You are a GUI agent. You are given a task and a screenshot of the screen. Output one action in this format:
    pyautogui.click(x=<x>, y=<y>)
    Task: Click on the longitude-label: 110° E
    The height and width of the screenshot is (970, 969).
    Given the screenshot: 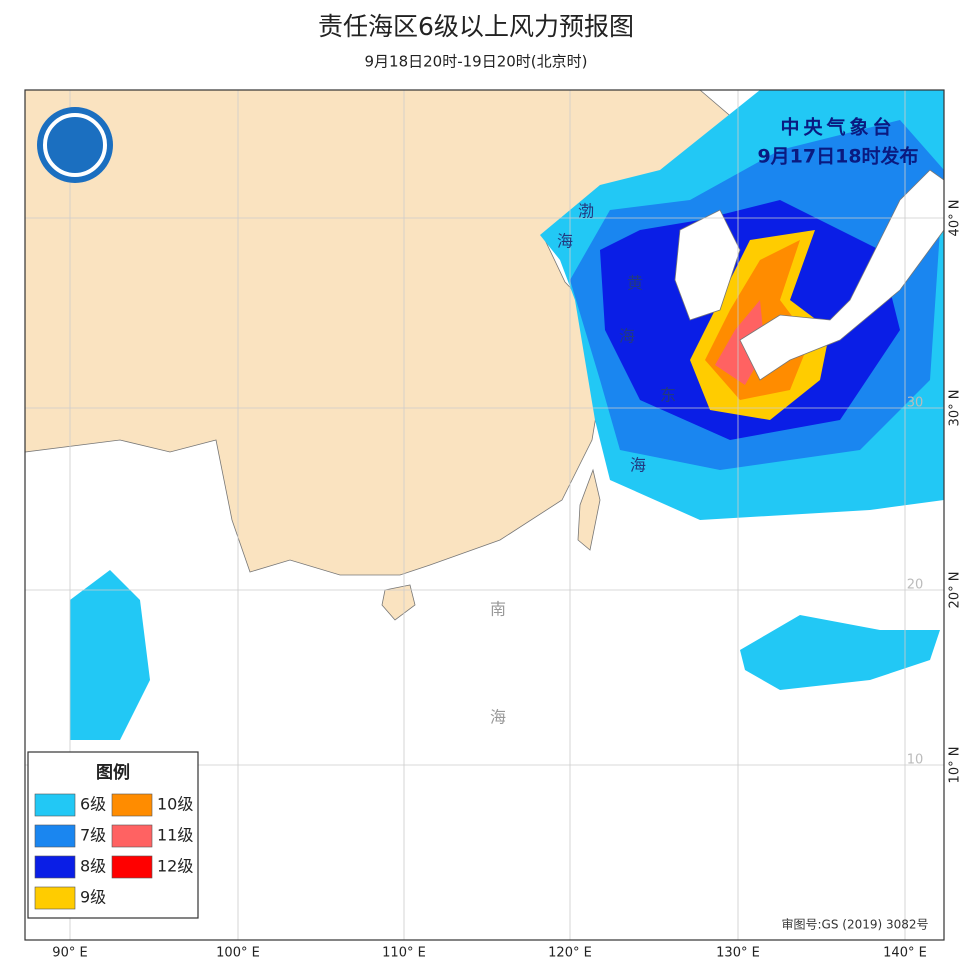 What is the action you would take?
    pyautogui.click(x=404, y=953)
    